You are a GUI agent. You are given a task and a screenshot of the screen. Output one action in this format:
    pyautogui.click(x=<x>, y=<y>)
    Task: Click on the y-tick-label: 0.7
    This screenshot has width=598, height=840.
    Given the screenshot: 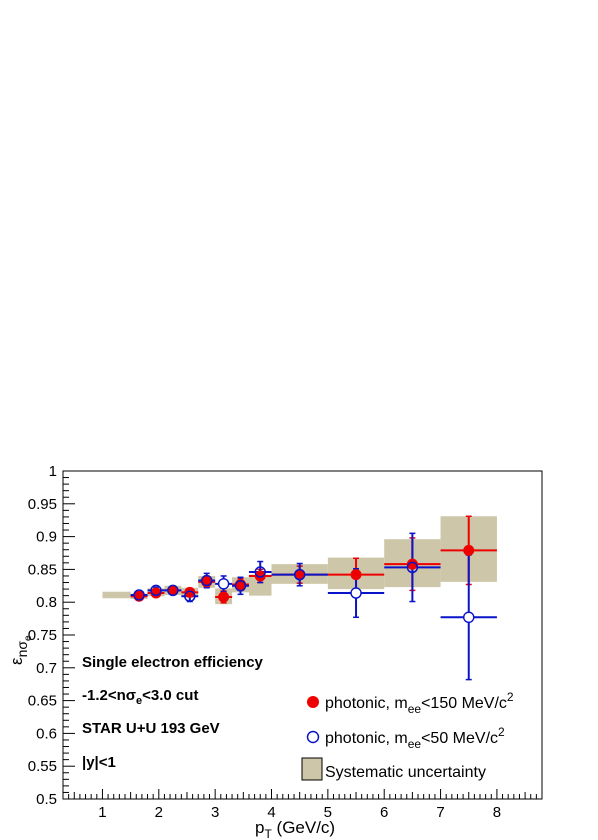 What is the action you would take?
    pyautogui.click(x=46, y=668)
    